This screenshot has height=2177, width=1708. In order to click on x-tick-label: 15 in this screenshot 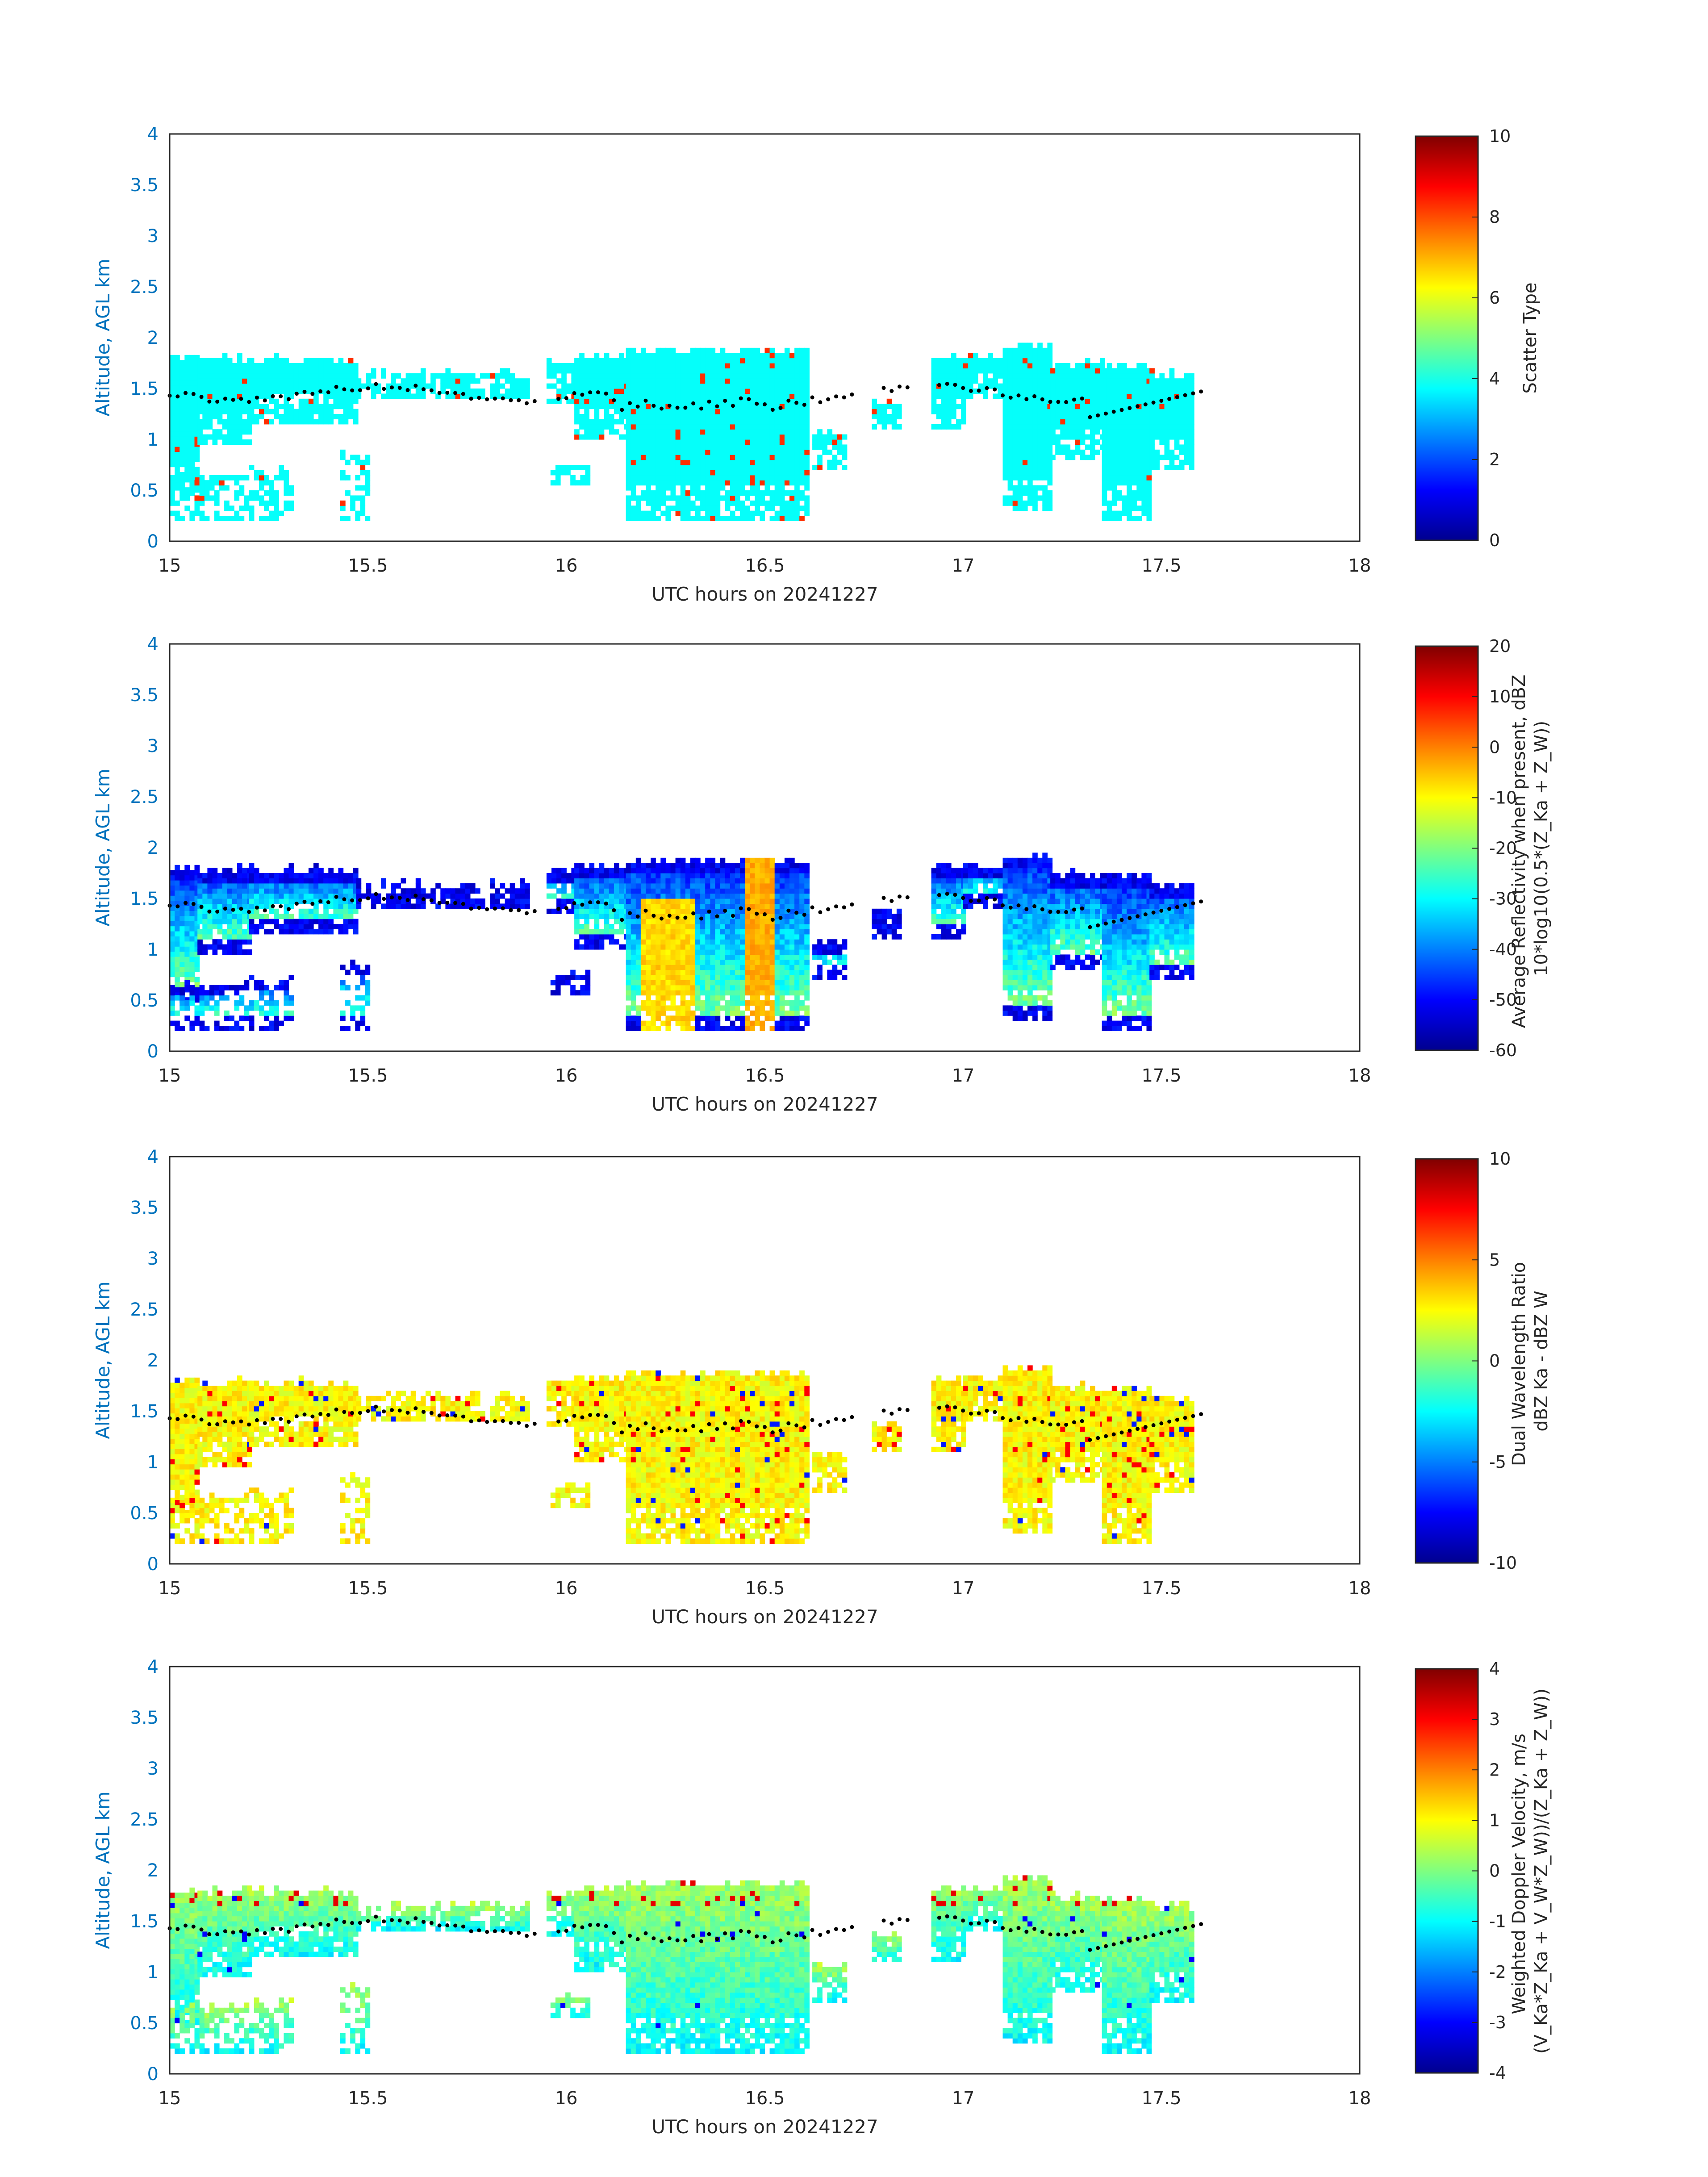, I will do `click(170, 566)`.